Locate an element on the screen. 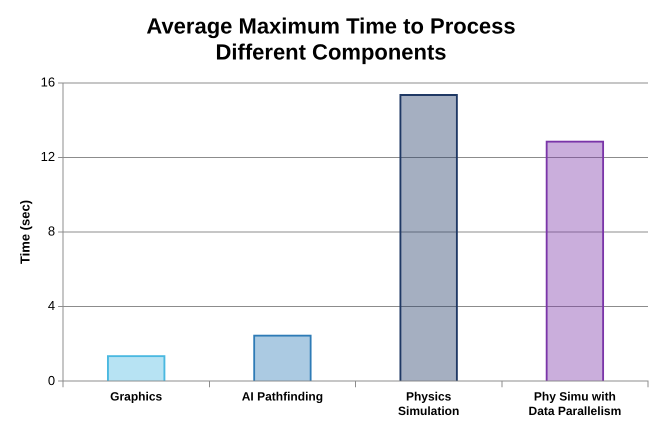 The image size is (660, 436). chart-title: Average Maximum Time to Process Different Components is located at coordinates (331, 39).